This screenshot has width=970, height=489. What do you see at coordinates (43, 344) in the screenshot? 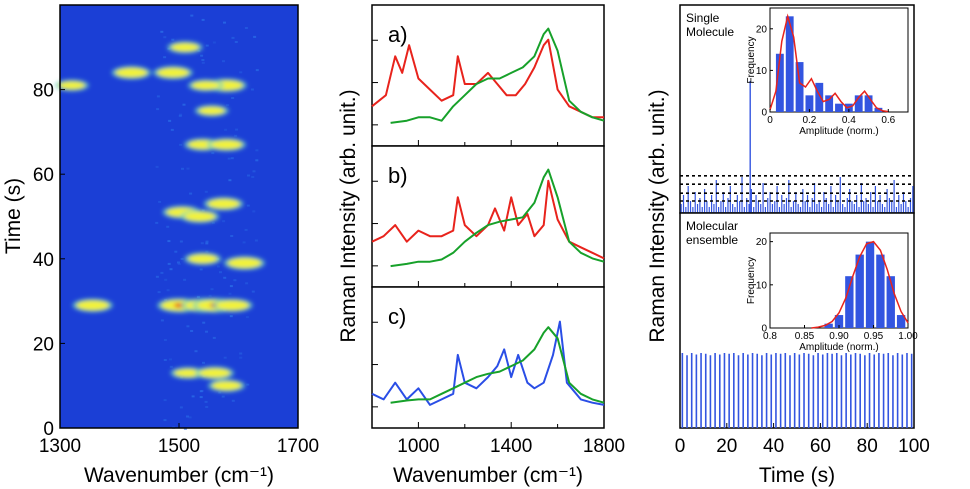
I see `heatmap-y-tick-label: 20` at bounding box center [43, 344].